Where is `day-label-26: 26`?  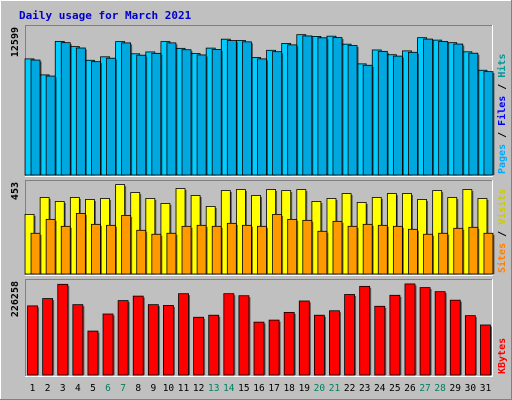
day-label-26: 26 is located at coordinates (410, 388).